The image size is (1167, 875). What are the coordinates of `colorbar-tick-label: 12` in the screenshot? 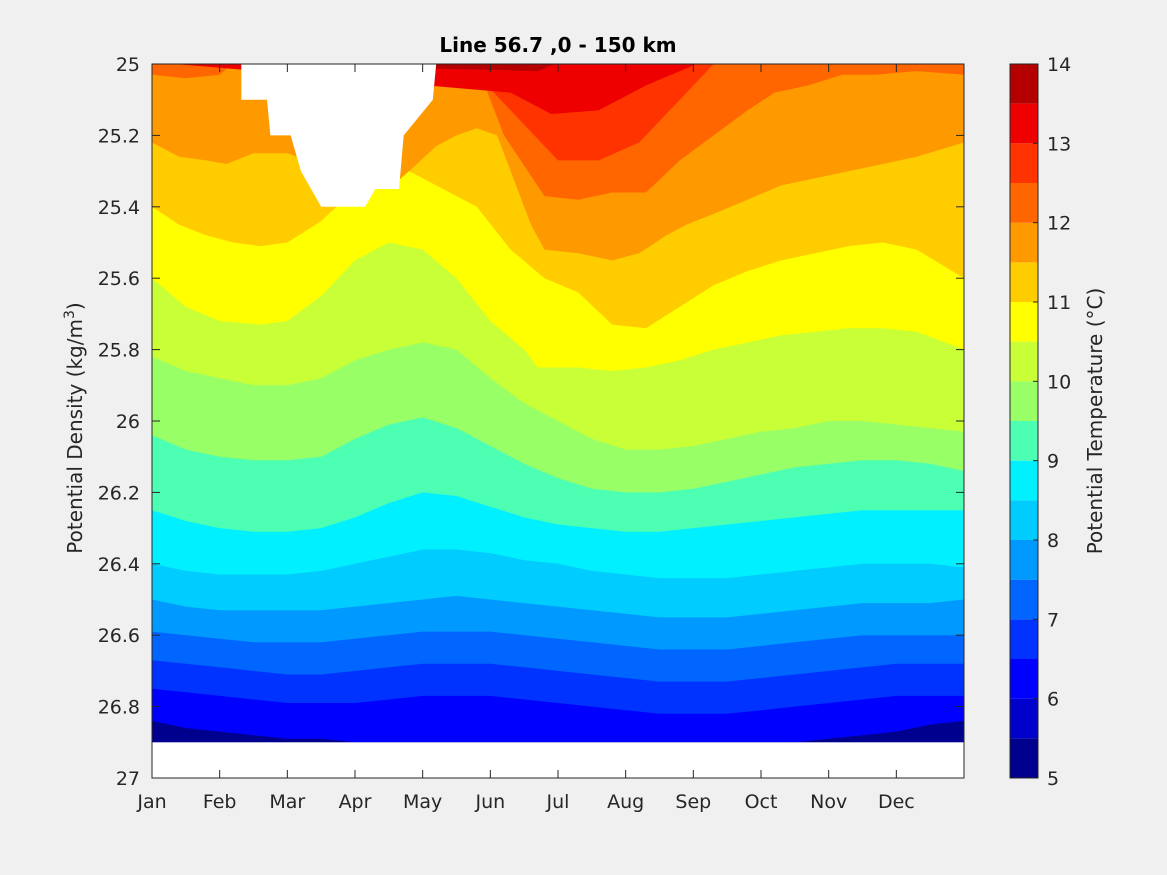 It's located at (1059, 224).